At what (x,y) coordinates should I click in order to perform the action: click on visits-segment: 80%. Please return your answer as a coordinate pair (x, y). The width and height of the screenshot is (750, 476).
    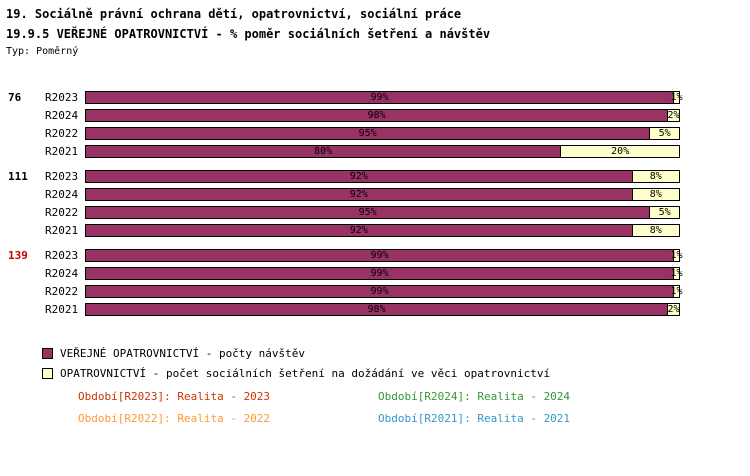
    Looking at the image, I should click on (323, 151).